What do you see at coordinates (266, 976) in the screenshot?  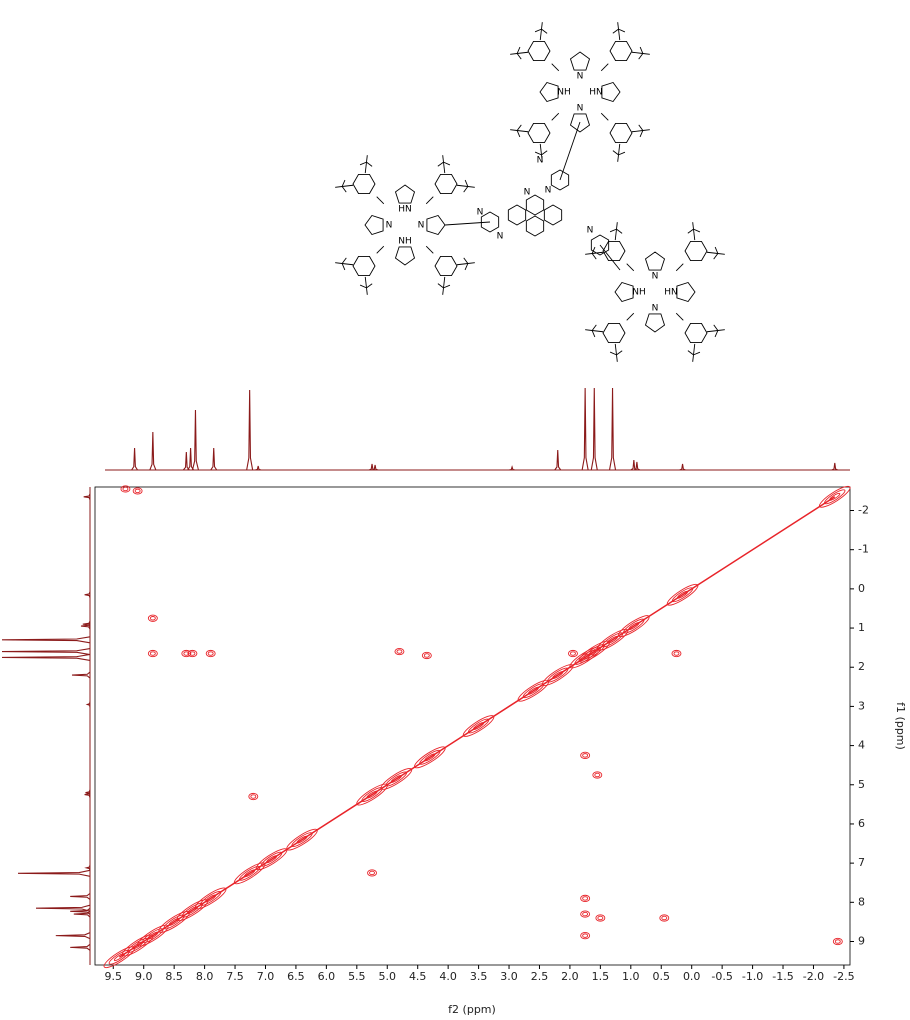 I see `x-tick-label: 7.0` at bounding box center [266, 976].